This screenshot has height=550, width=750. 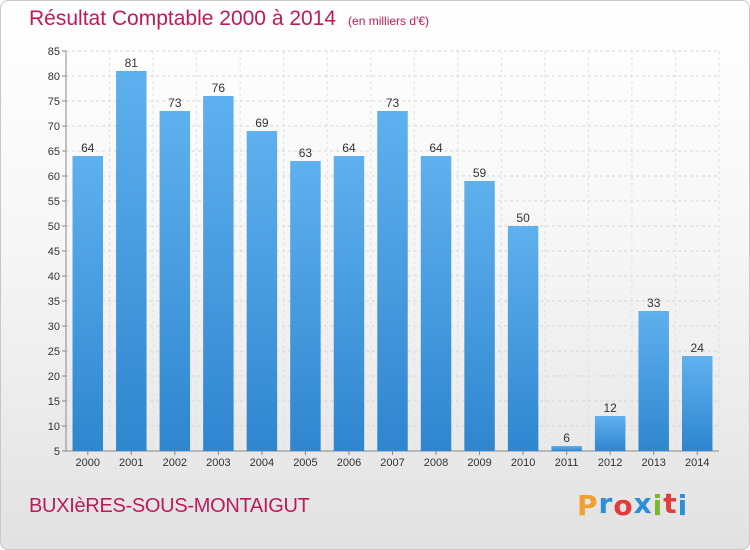 I want to click on x-tick-label: 2006, so click(x=349, y=463).